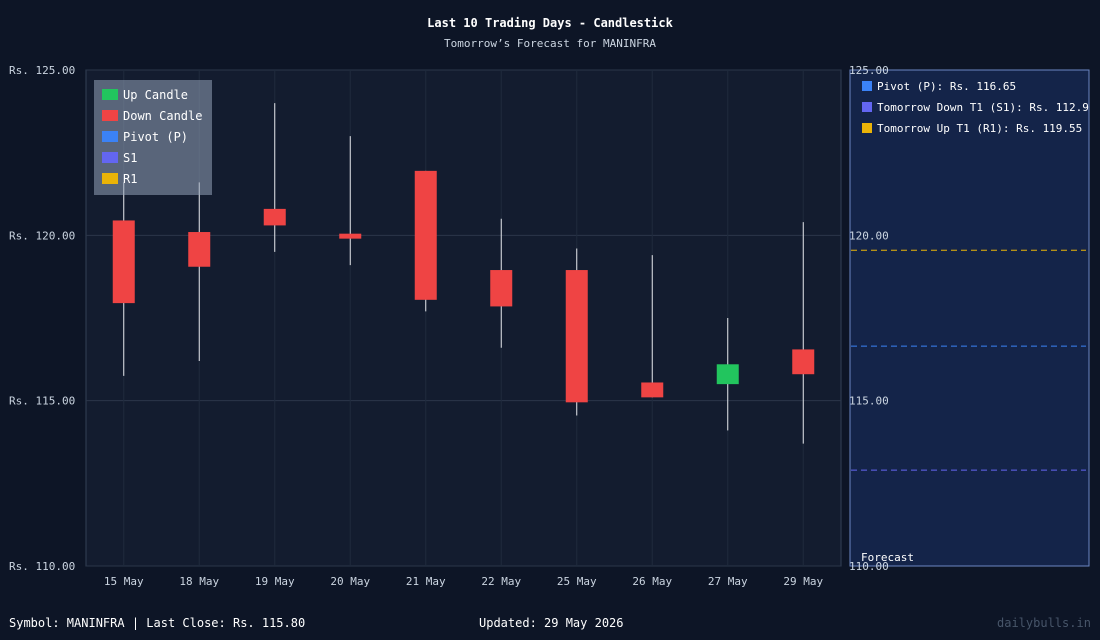 The image size is (1100, 640). Describe the element at coordinates (110, 178) in the screenshot. I see `legend-swatch-r1` at that location.